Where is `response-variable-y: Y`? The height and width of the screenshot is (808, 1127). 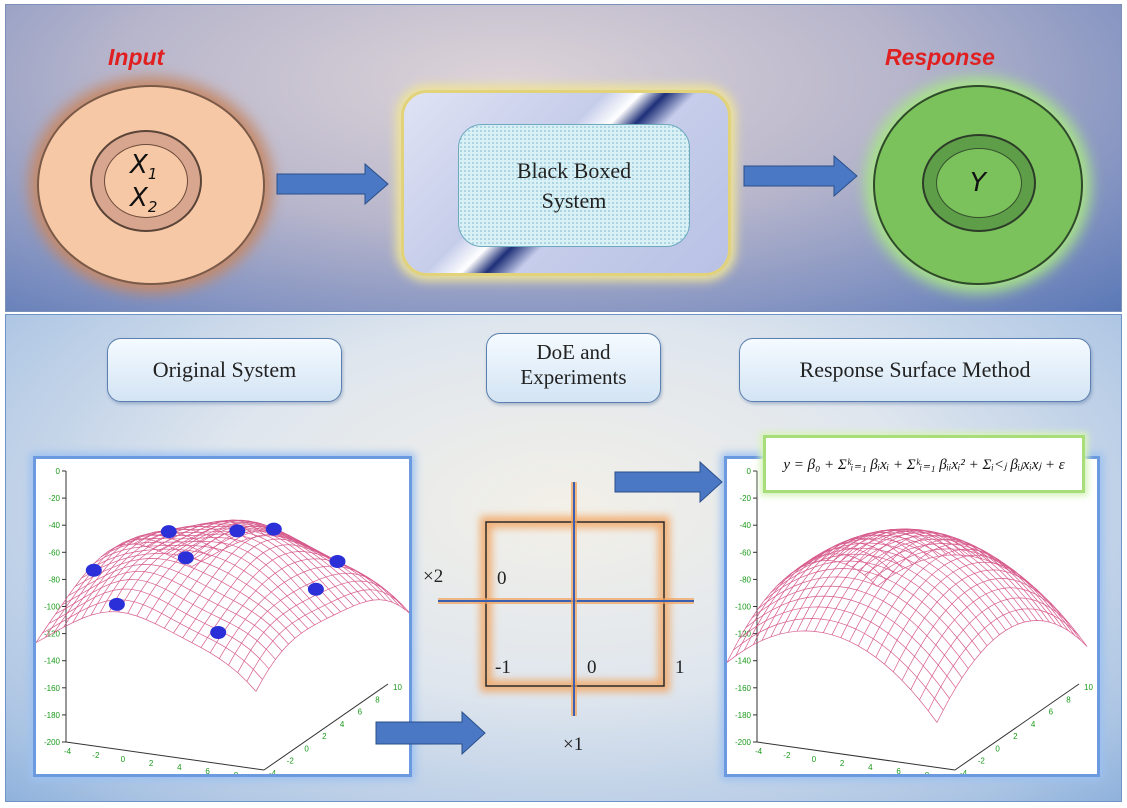
response-variable-y: Y is located at coordinates (978, 183).